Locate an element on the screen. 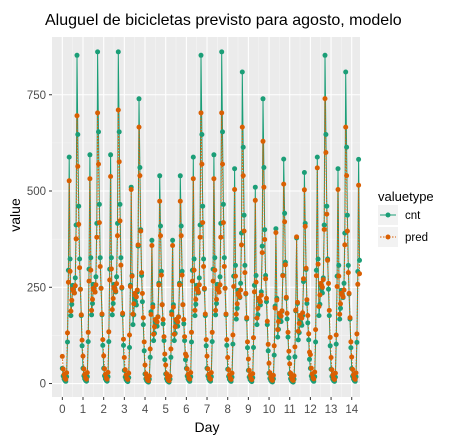 Image resolution: width=458 pixels, height=442 pixels. x-tick-label: 7 is located at coordinates (207, 410).